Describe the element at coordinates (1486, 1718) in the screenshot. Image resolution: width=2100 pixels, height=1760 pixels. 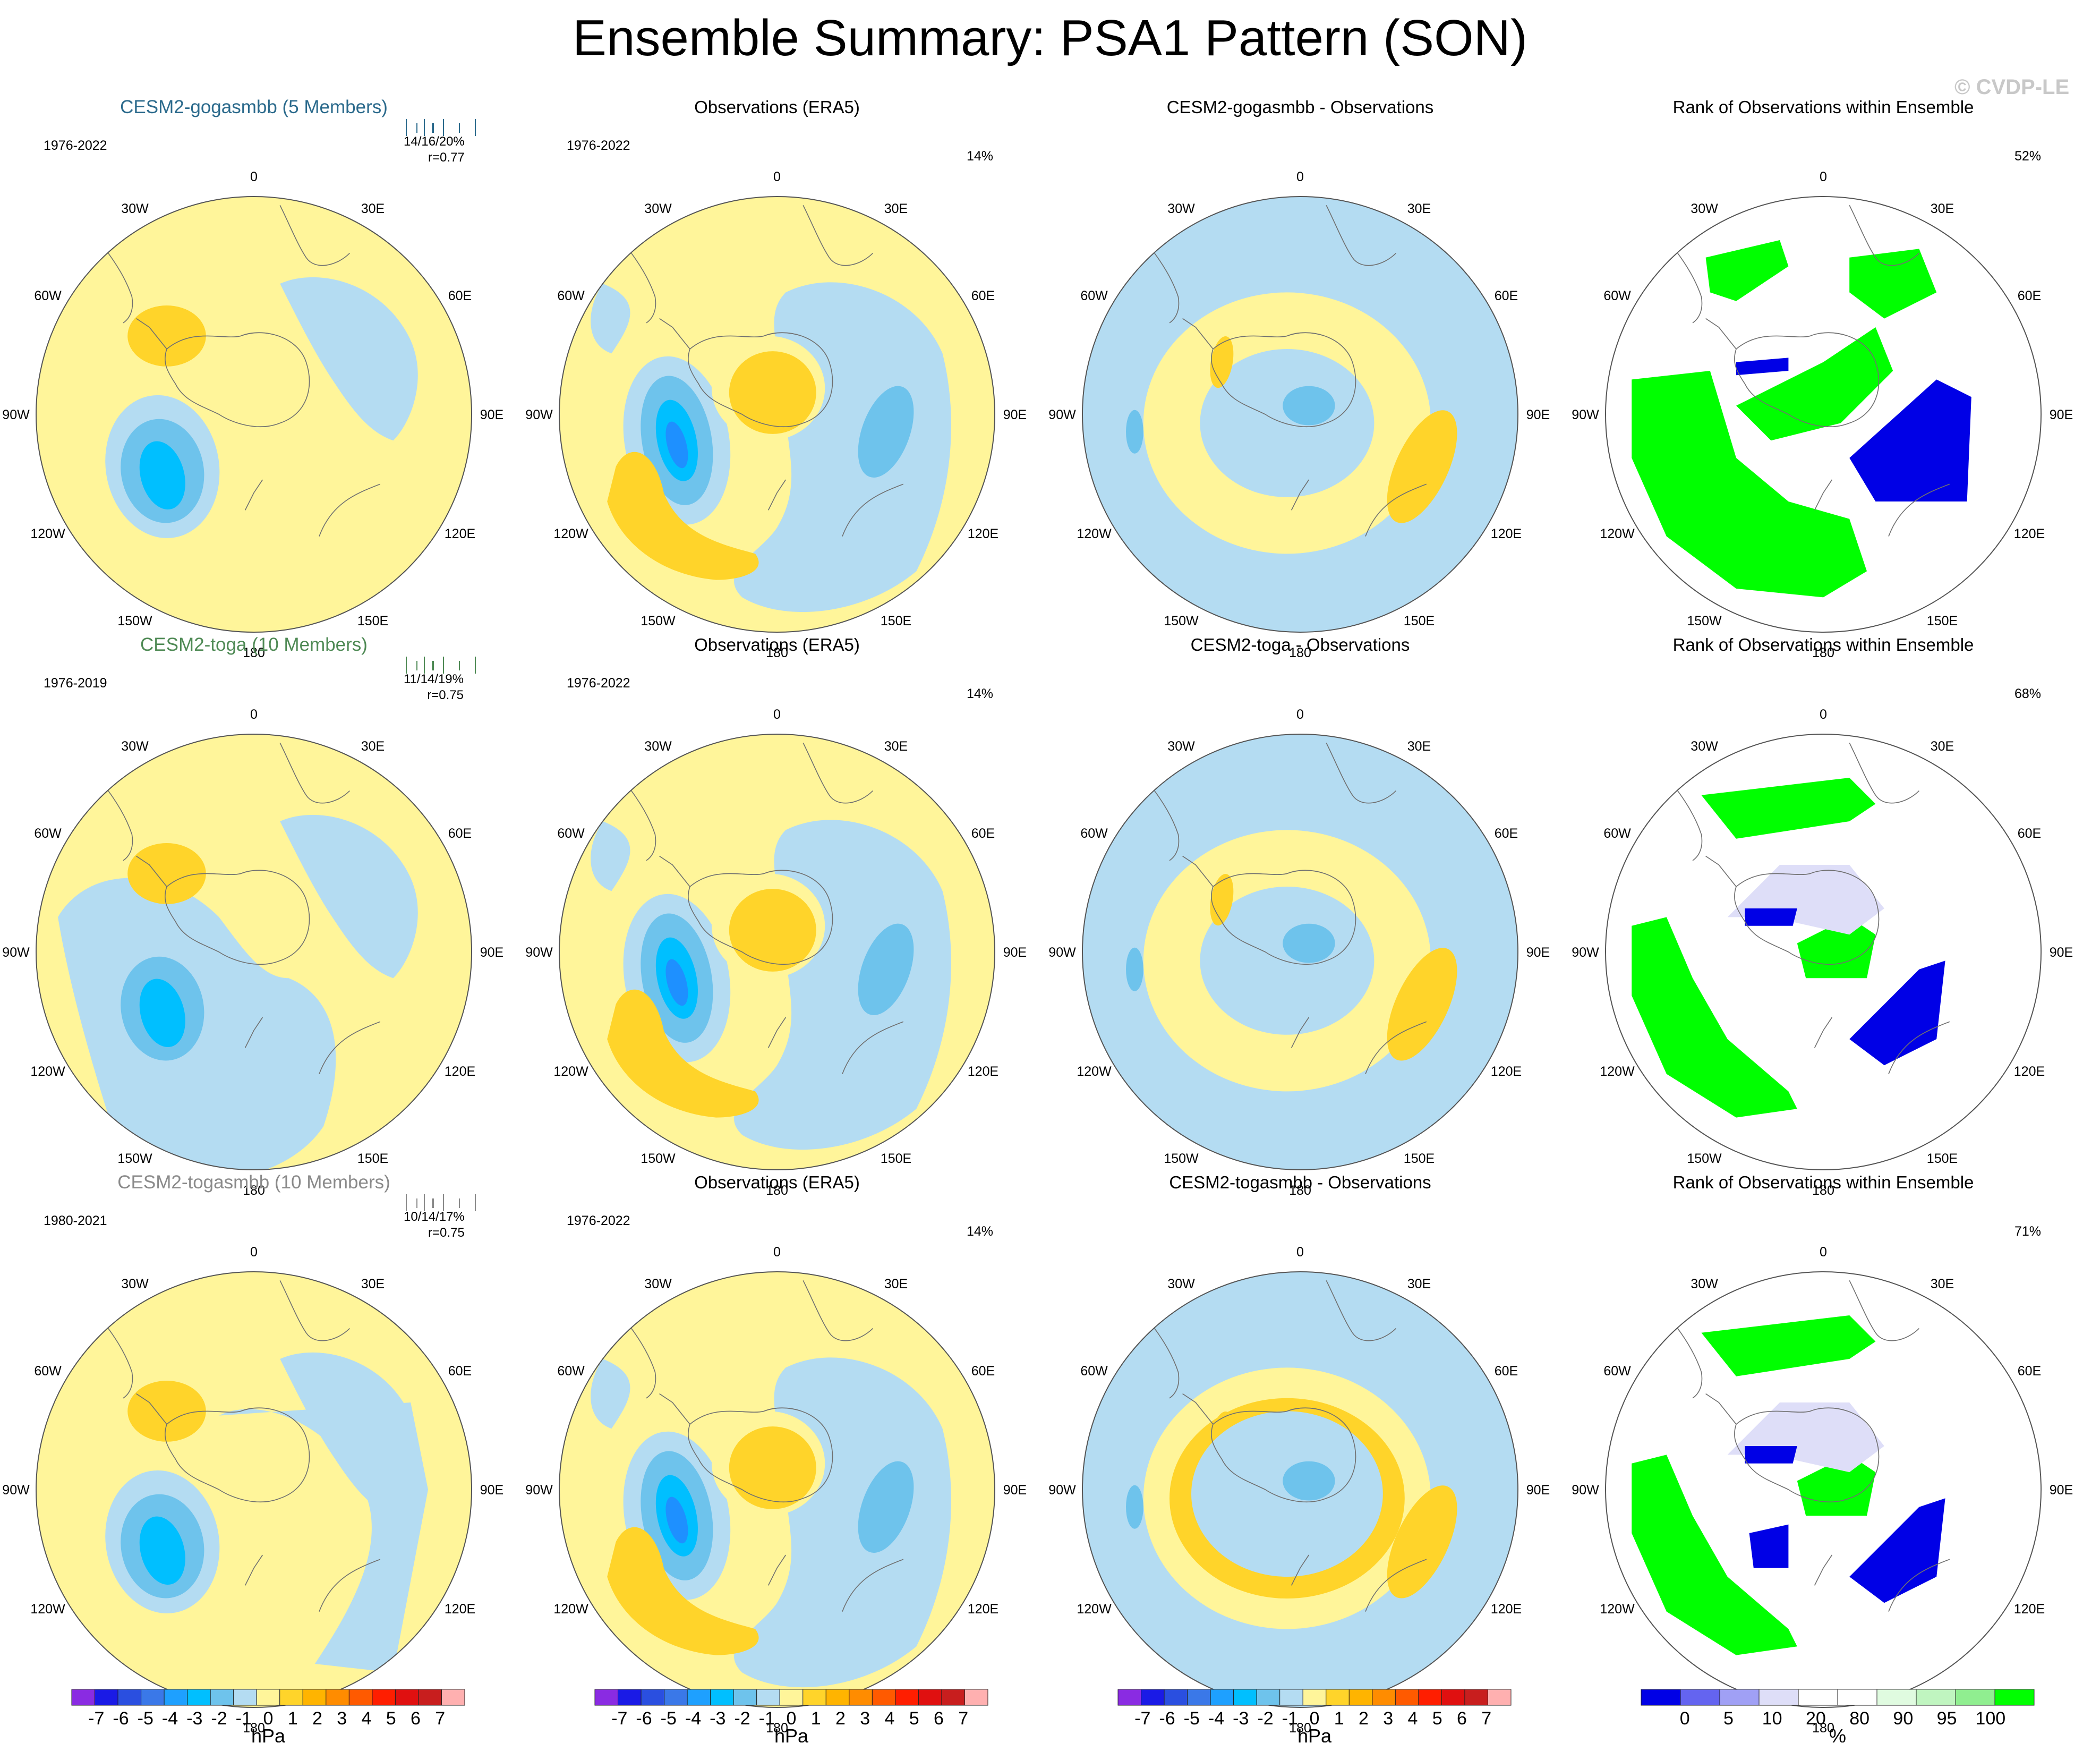
I see `colorbar-tick-label: 7` at that location.